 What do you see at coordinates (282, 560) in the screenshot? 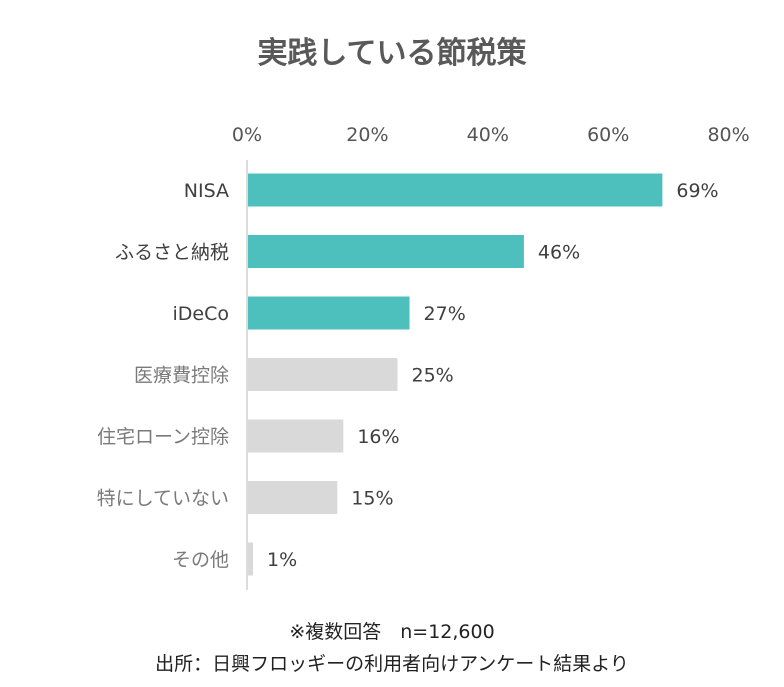
I see `data-label: 1%` at bounding box center [282, 560].